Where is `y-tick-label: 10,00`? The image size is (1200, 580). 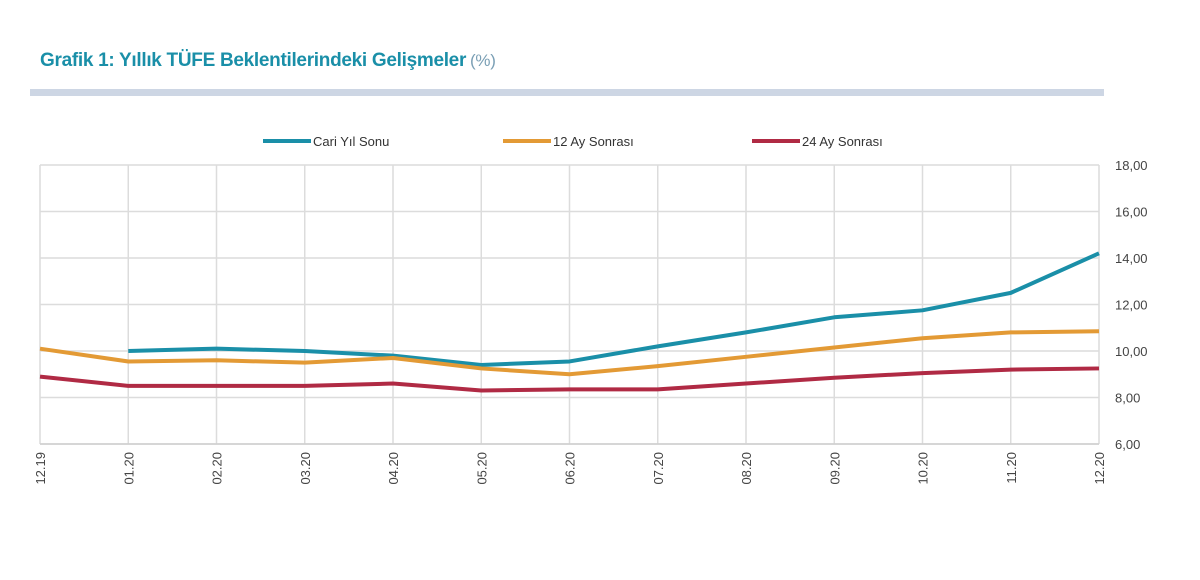
y-tick-label: 10,00 is located at coordinates (1131, 351).